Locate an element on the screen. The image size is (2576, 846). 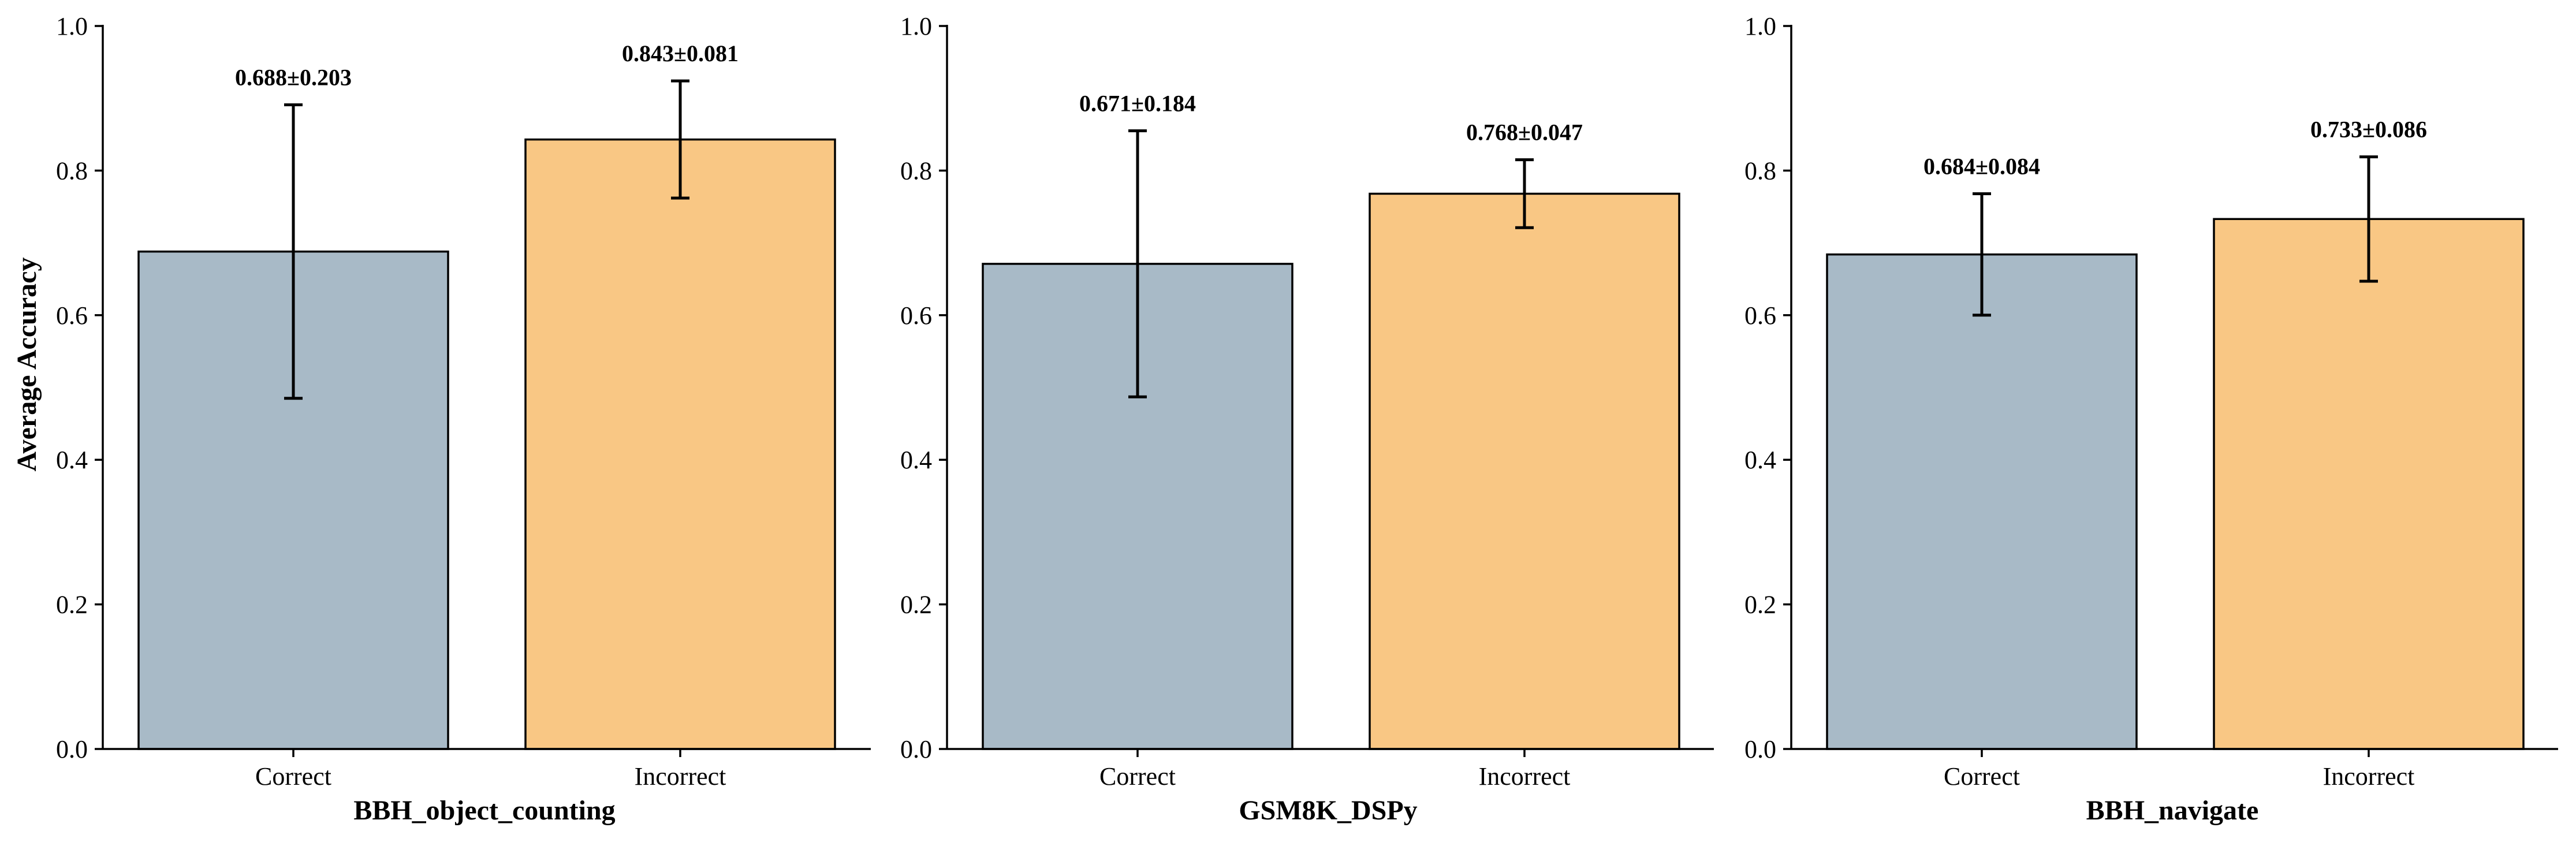
y-axis-label: Average Accuracy is located at coordinates (27, 365).